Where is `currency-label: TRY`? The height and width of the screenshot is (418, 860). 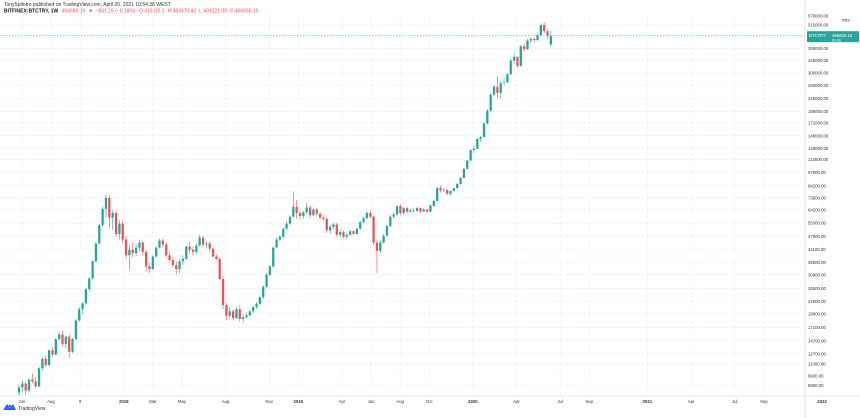
currency-label: TRY is located at coordinates (846, 20).